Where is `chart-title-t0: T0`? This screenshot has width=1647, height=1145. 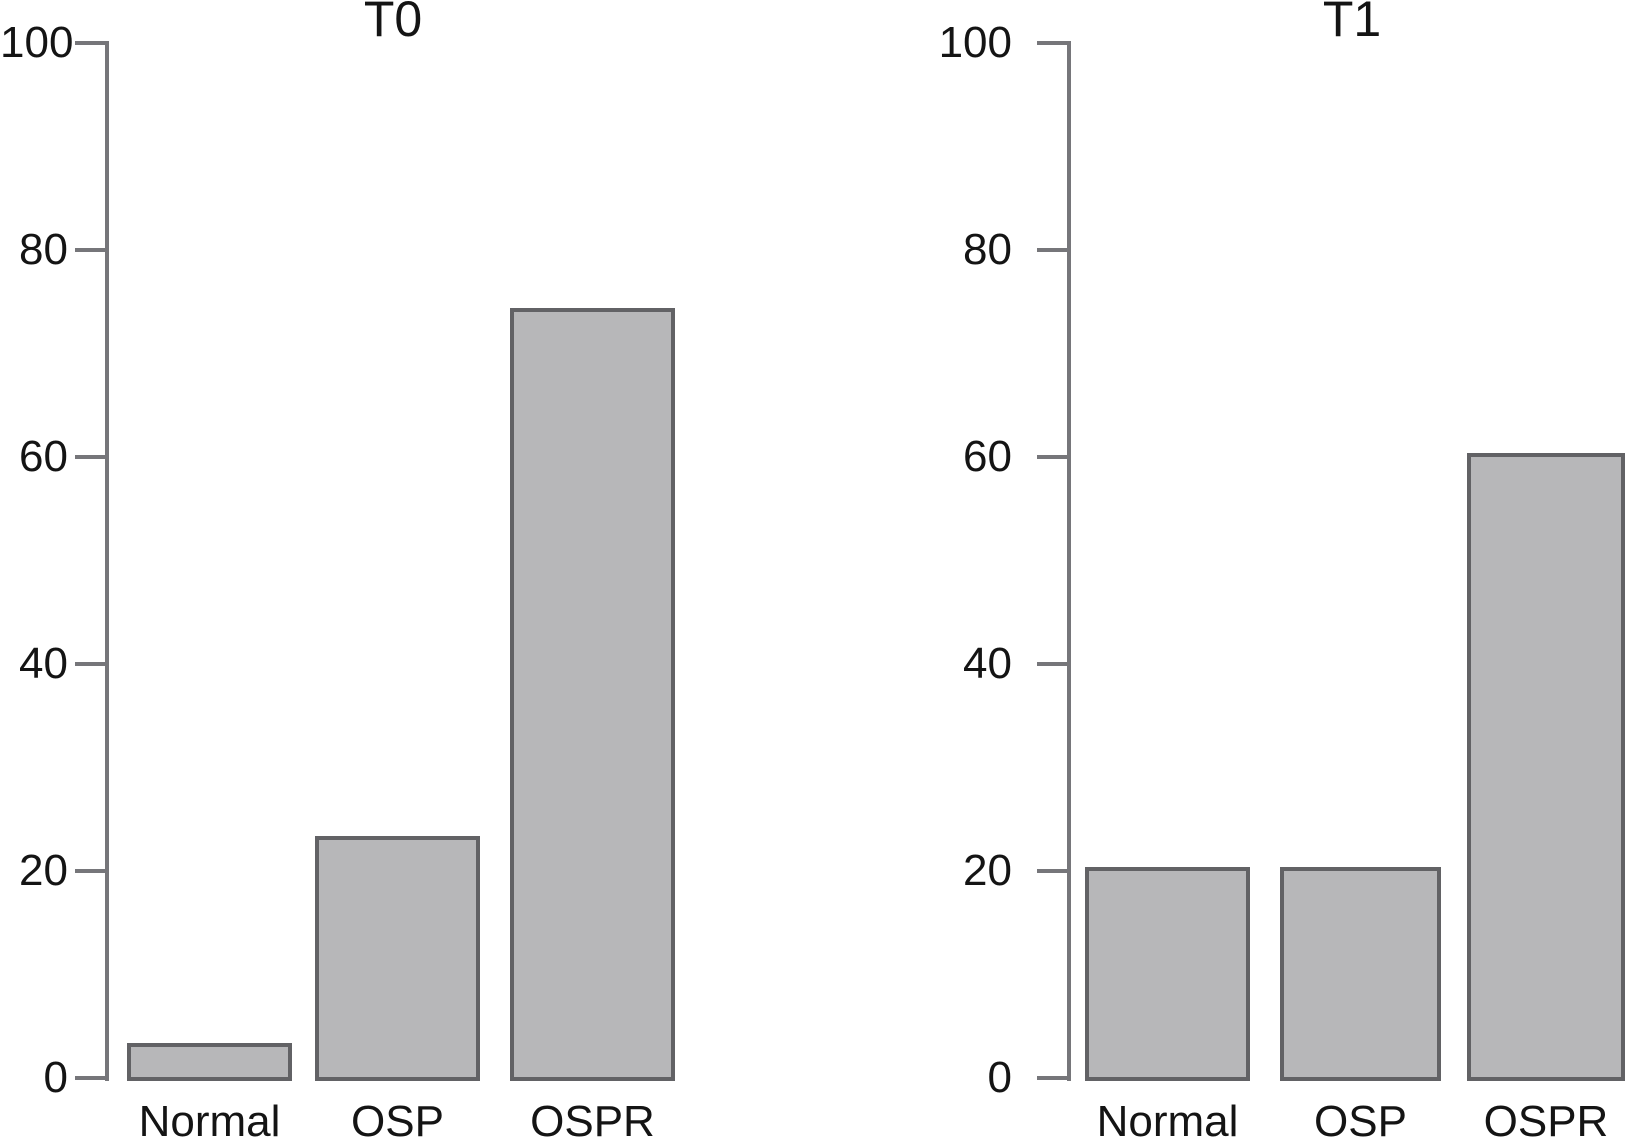
chart-title-t0: T0 is located at coordinates (393, 23).